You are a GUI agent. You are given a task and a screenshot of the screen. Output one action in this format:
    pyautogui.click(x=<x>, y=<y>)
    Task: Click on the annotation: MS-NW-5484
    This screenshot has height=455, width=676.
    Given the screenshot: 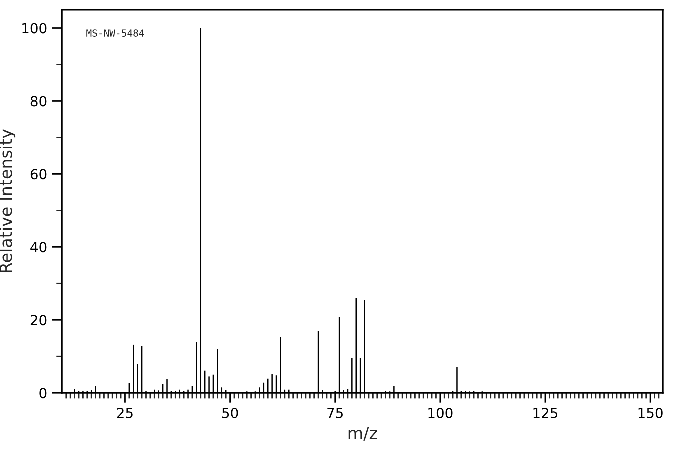 What is the action you would take?
    pyautogui.click(x=115, y=33)
    